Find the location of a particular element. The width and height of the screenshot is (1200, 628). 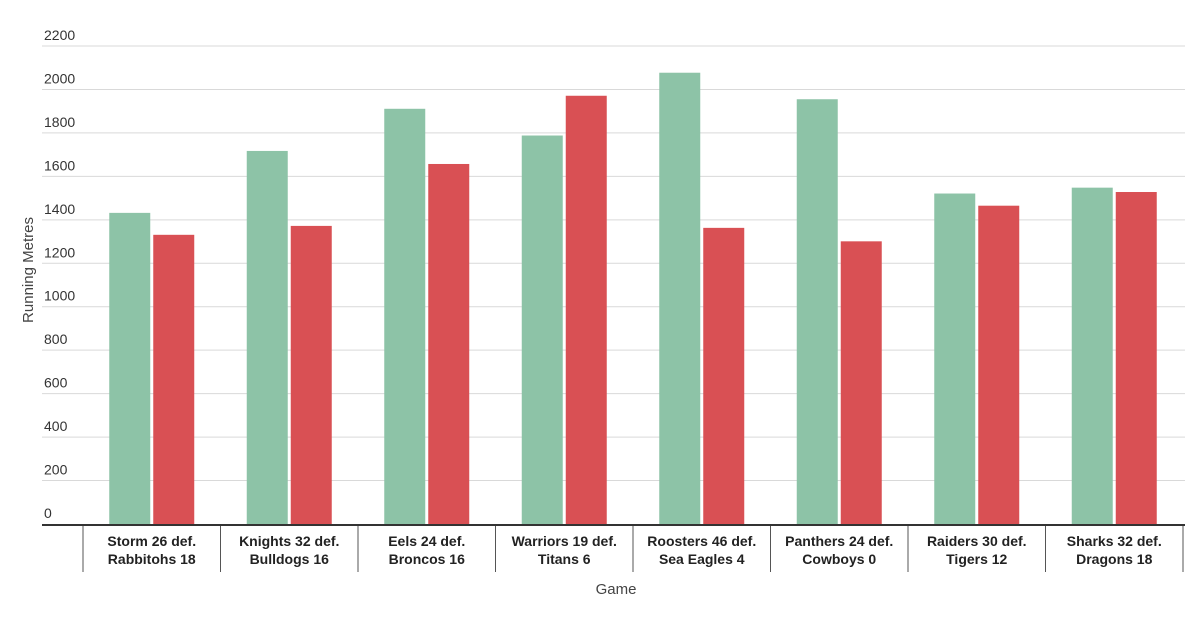

x-tick-label: Panthers 24 def. is located at coordinates (839, 541).